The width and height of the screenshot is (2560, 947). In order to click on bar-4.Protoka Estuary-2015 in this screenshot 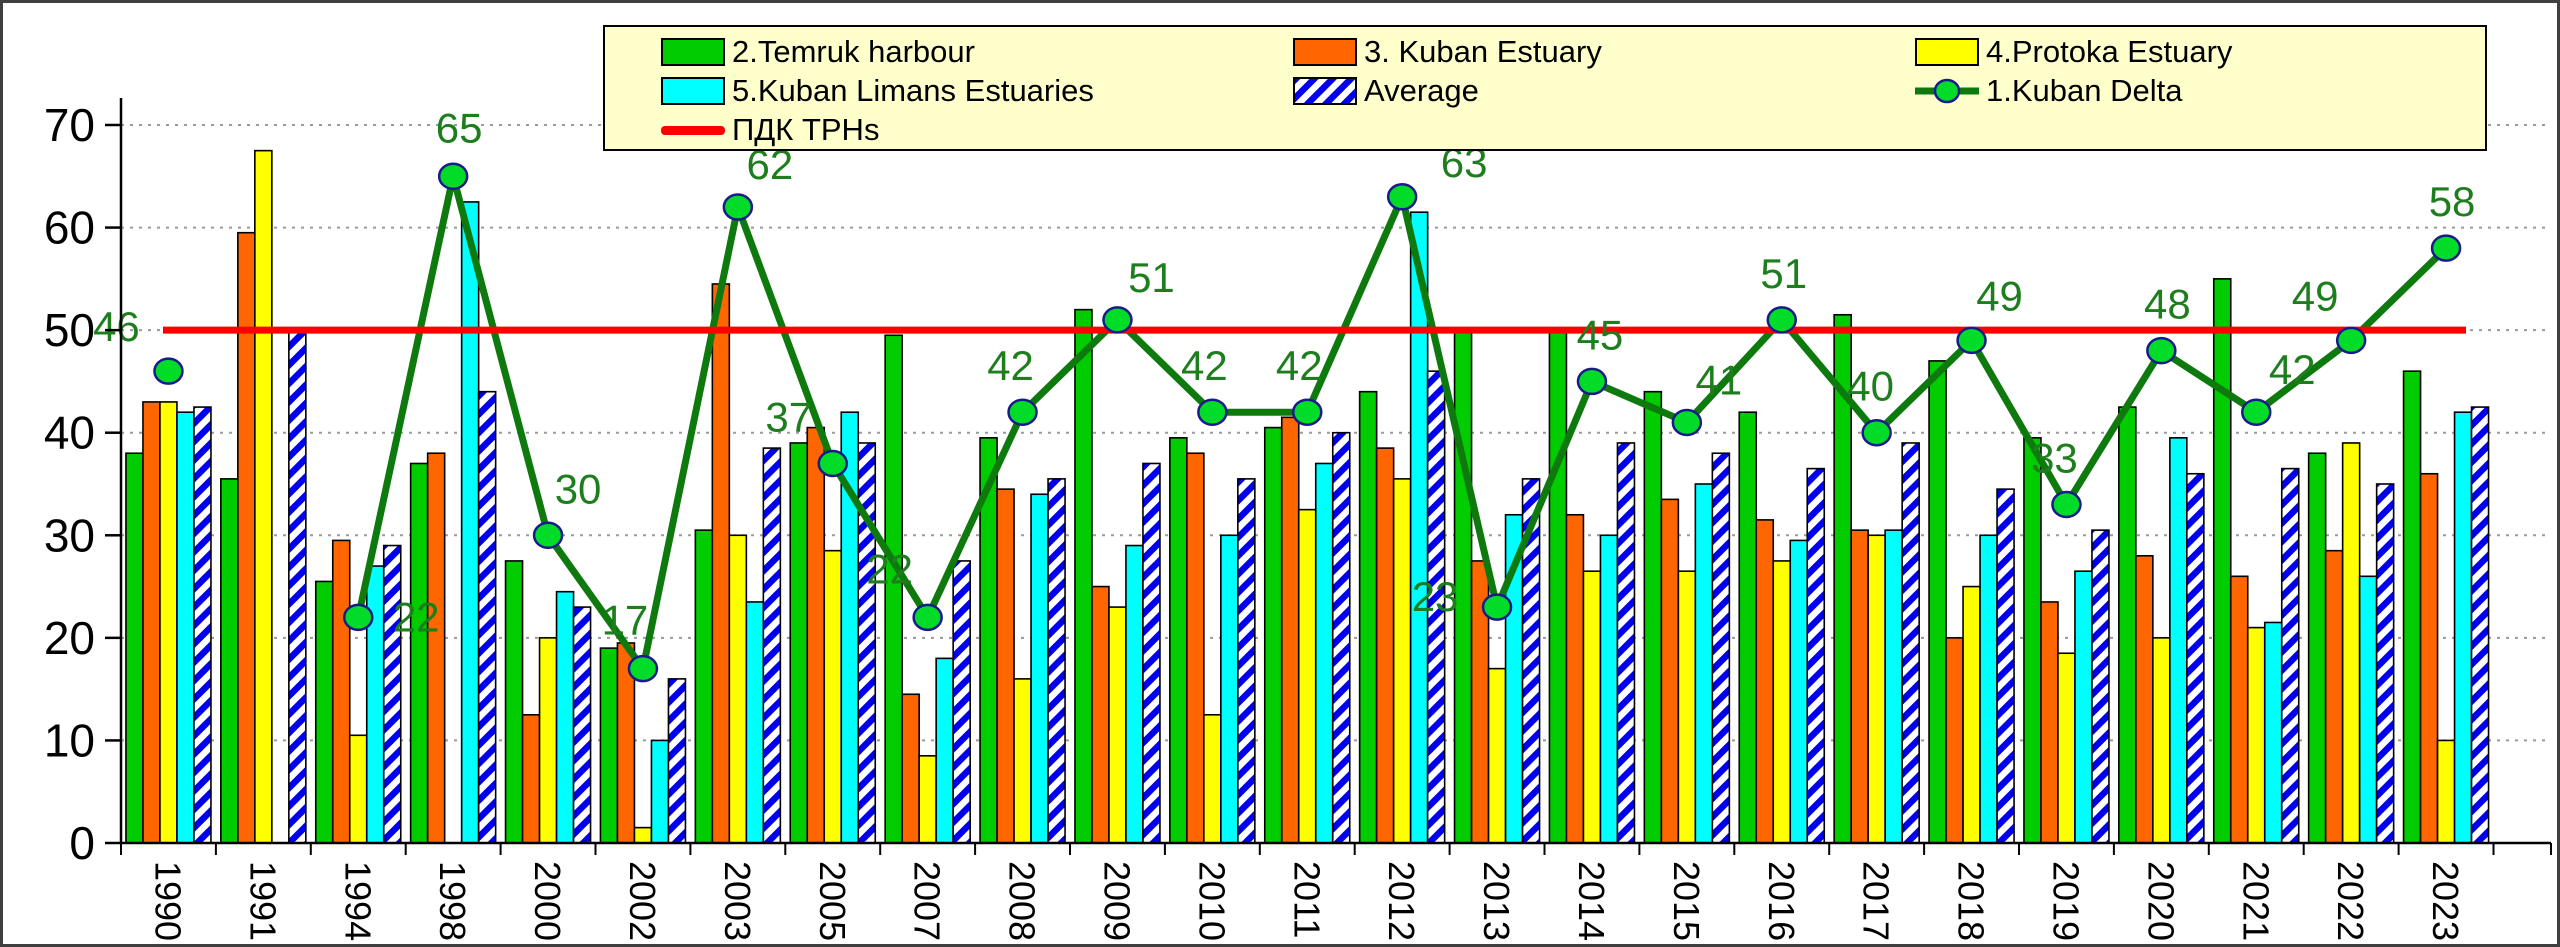, I will do `click(1687, 707)`.